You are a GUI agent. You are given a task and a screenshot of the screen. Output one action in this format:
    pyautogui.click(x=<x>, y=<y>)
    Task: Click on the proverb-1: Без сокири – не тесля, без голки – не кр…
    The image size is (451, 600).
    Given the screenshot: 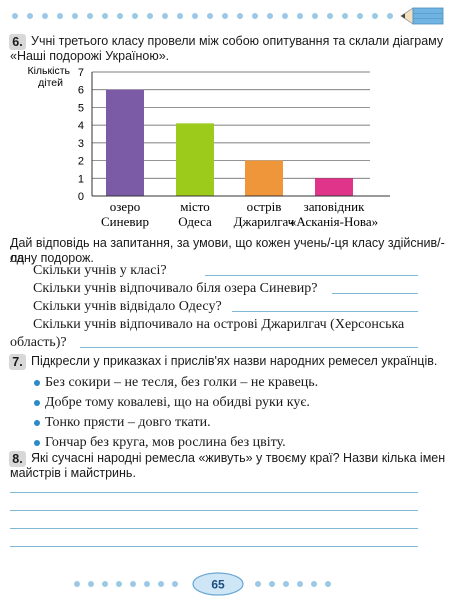 What is the action you would take?
    pyautogui.click(x=182, y=382)
    